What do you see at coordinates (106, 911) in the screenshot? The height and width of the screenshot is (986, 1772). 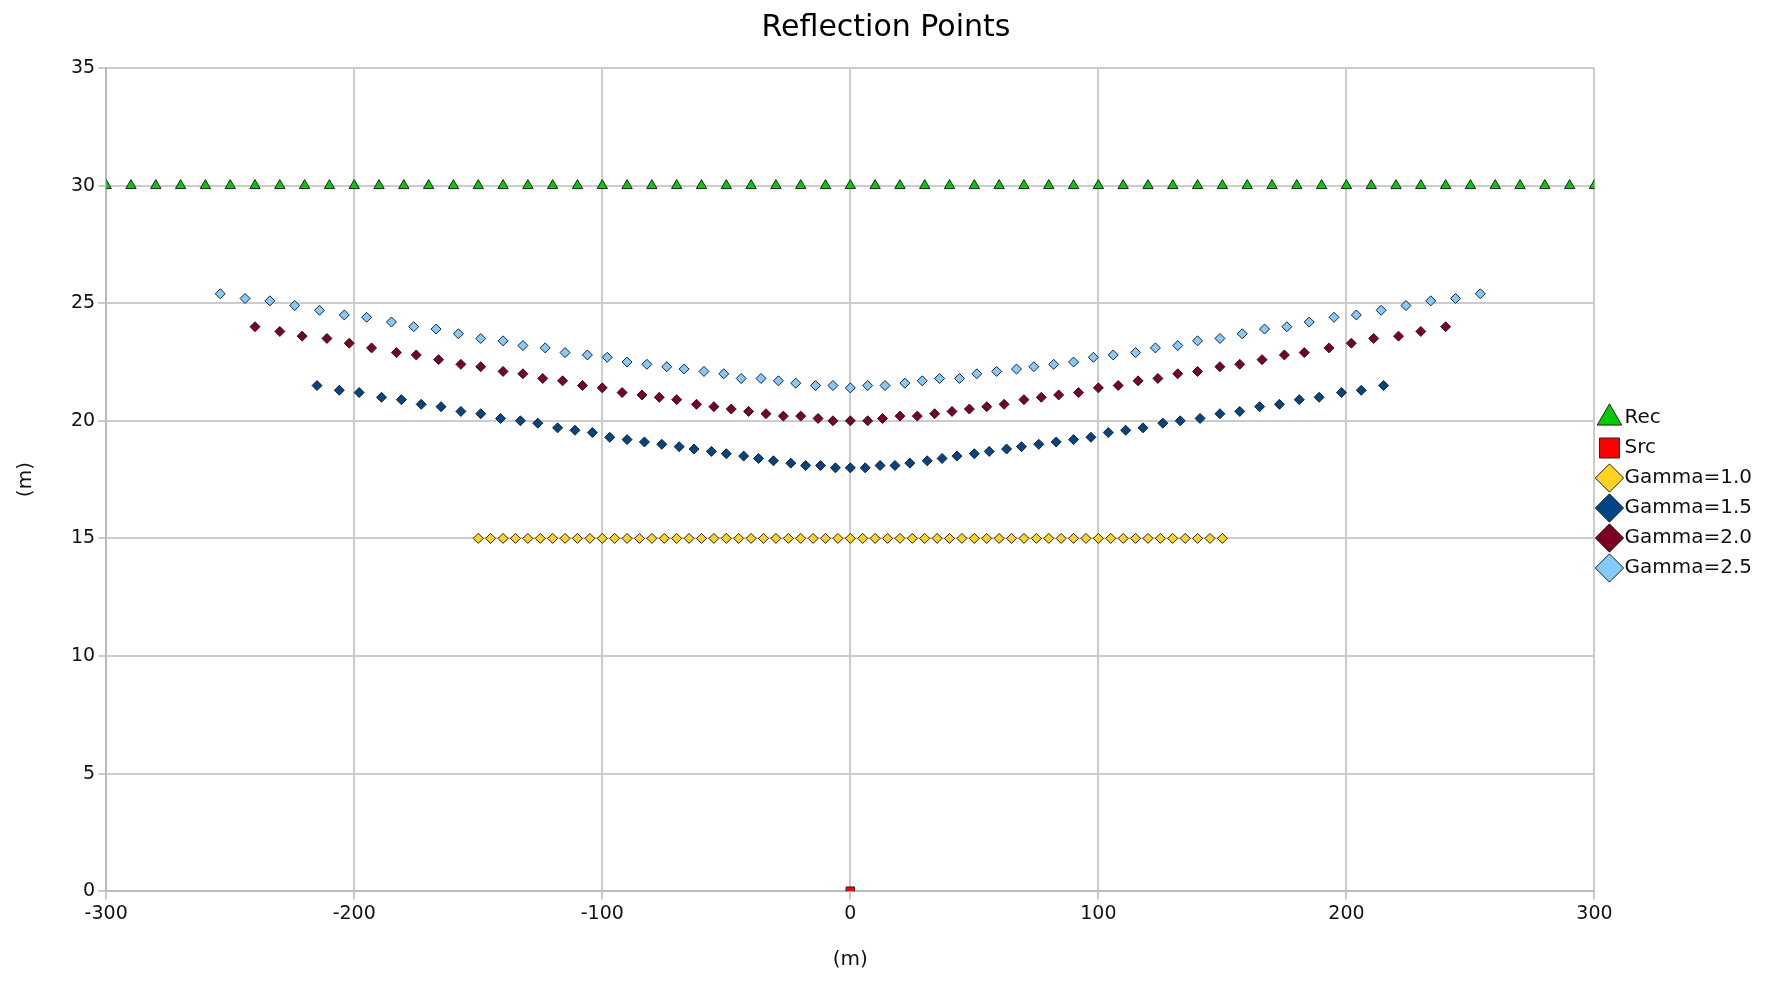 I see `x-tick-label: -300` at bounding box center [106, 911].